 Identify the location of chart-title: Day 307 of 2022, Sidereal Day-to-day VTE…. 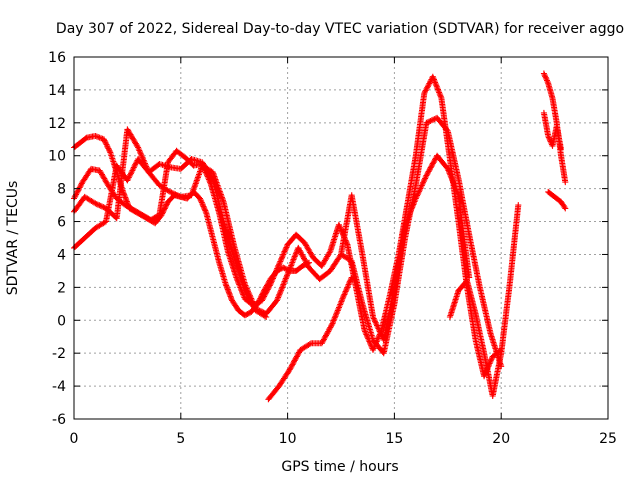
(340, 29).